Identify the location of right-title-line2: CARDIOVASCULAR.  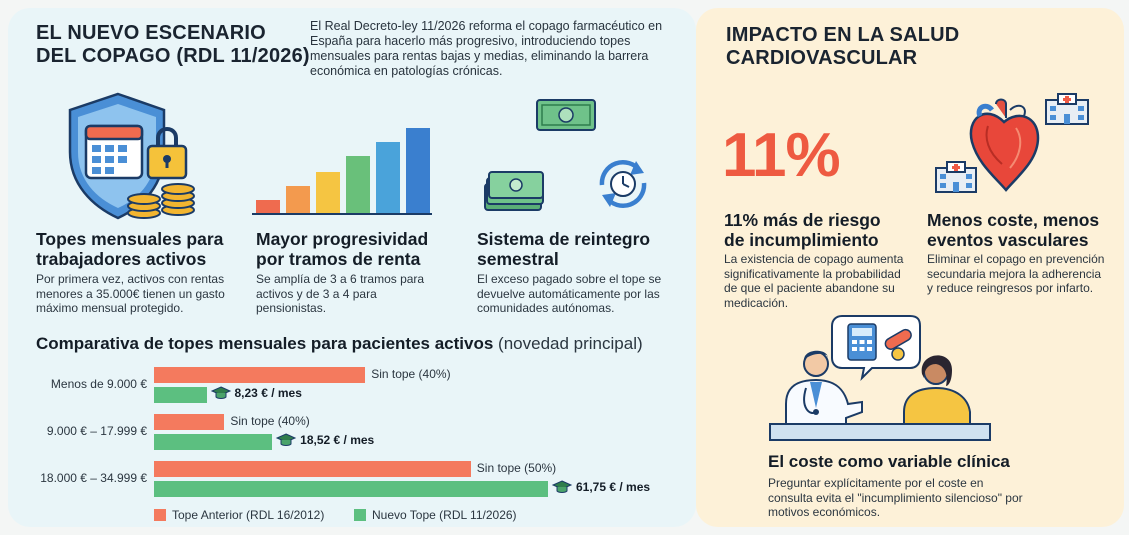
(822, 58).